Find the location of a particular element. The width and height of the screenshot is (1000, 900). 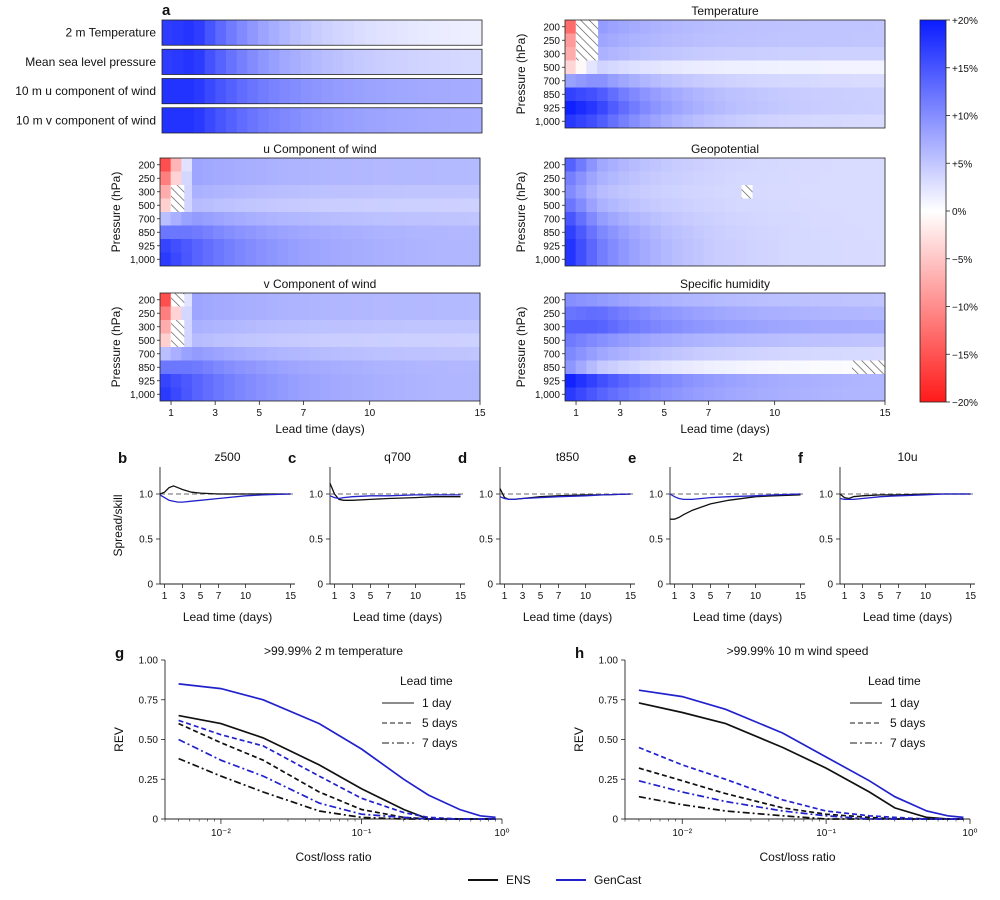

panel-letter-a: a is located at coordinates (166, 10).